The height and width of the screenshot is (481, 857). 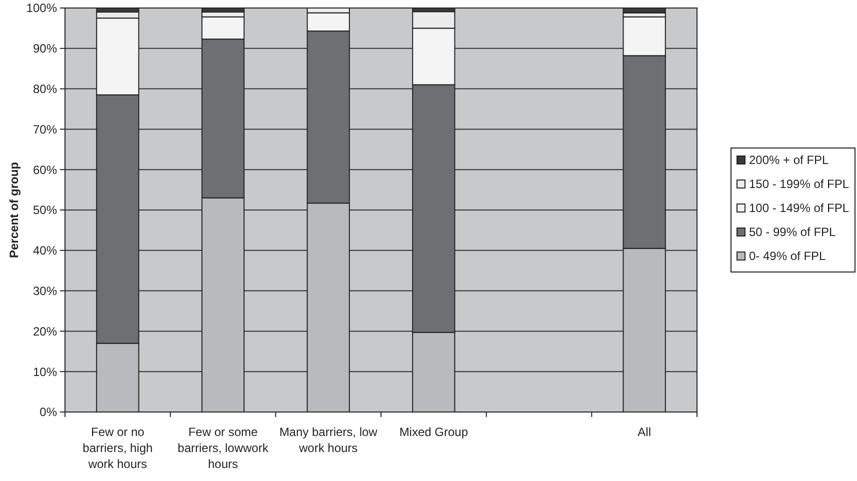 What do you see at coordinates (49, 412) in the screenshot?
I see `y-tick-label: 0%` at bounding box center [49, 412].